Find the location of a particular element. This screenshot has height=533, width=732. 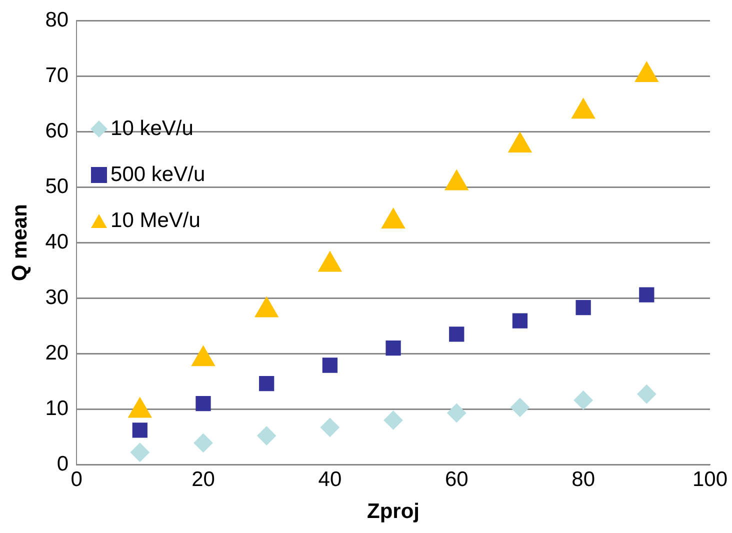

x-tick-label: 20 is located at coordinates (203, 479).